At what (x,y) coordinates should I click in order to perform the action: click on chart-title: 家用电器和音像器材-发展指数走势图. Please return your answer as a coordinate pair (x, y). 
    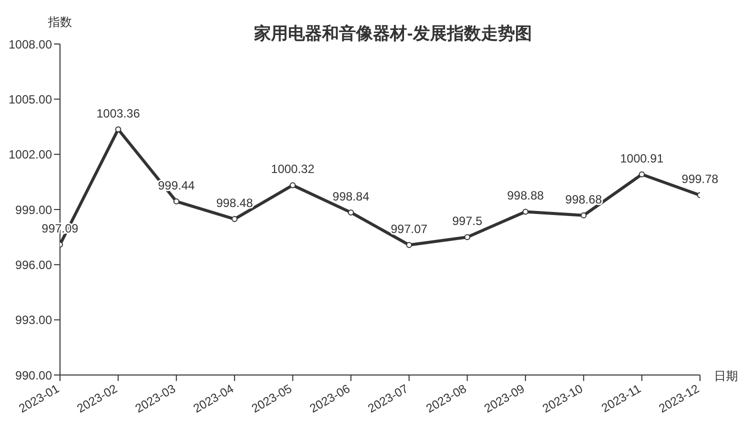
    Looking at the image, I should click on (393, 33).